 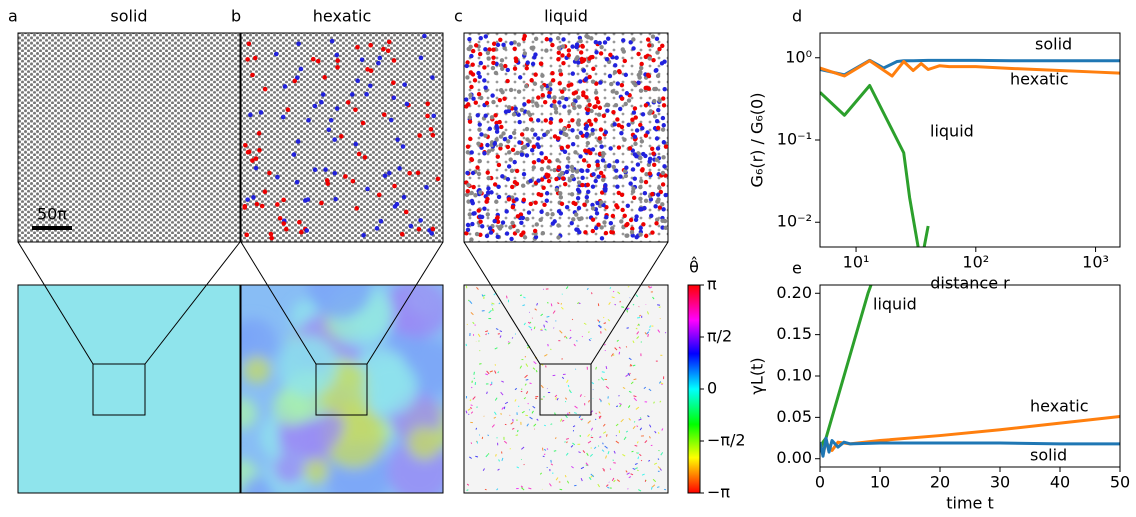 What do you see at coordinates (970, 152) in the screenshot?
I see `plot-area` at bounding box center [970, 152].